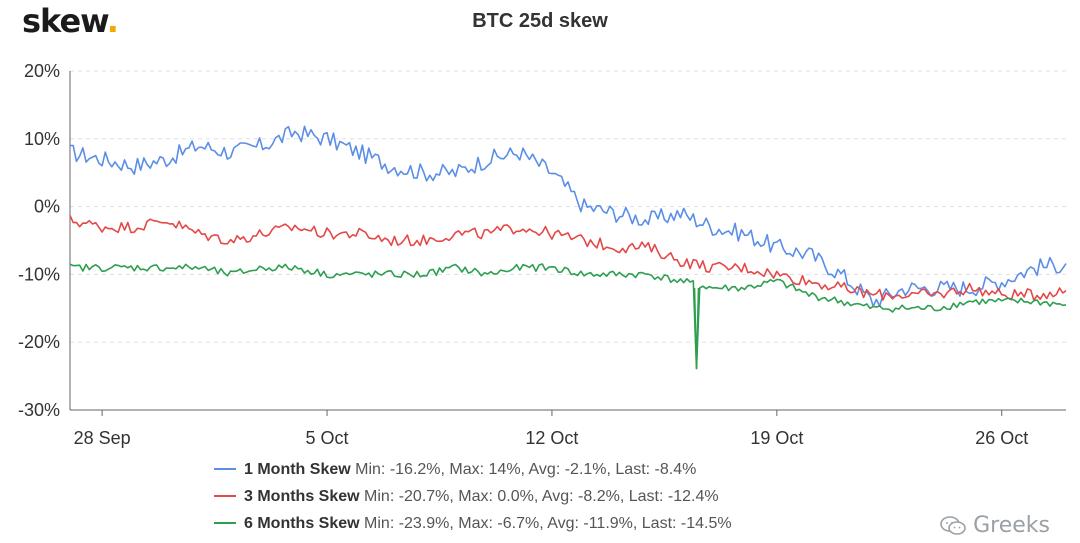  What do you see at coordinates (1011, 525) in the screenshot?
I see `watermark-text: Greeks` at bounding box center [1011, 525].